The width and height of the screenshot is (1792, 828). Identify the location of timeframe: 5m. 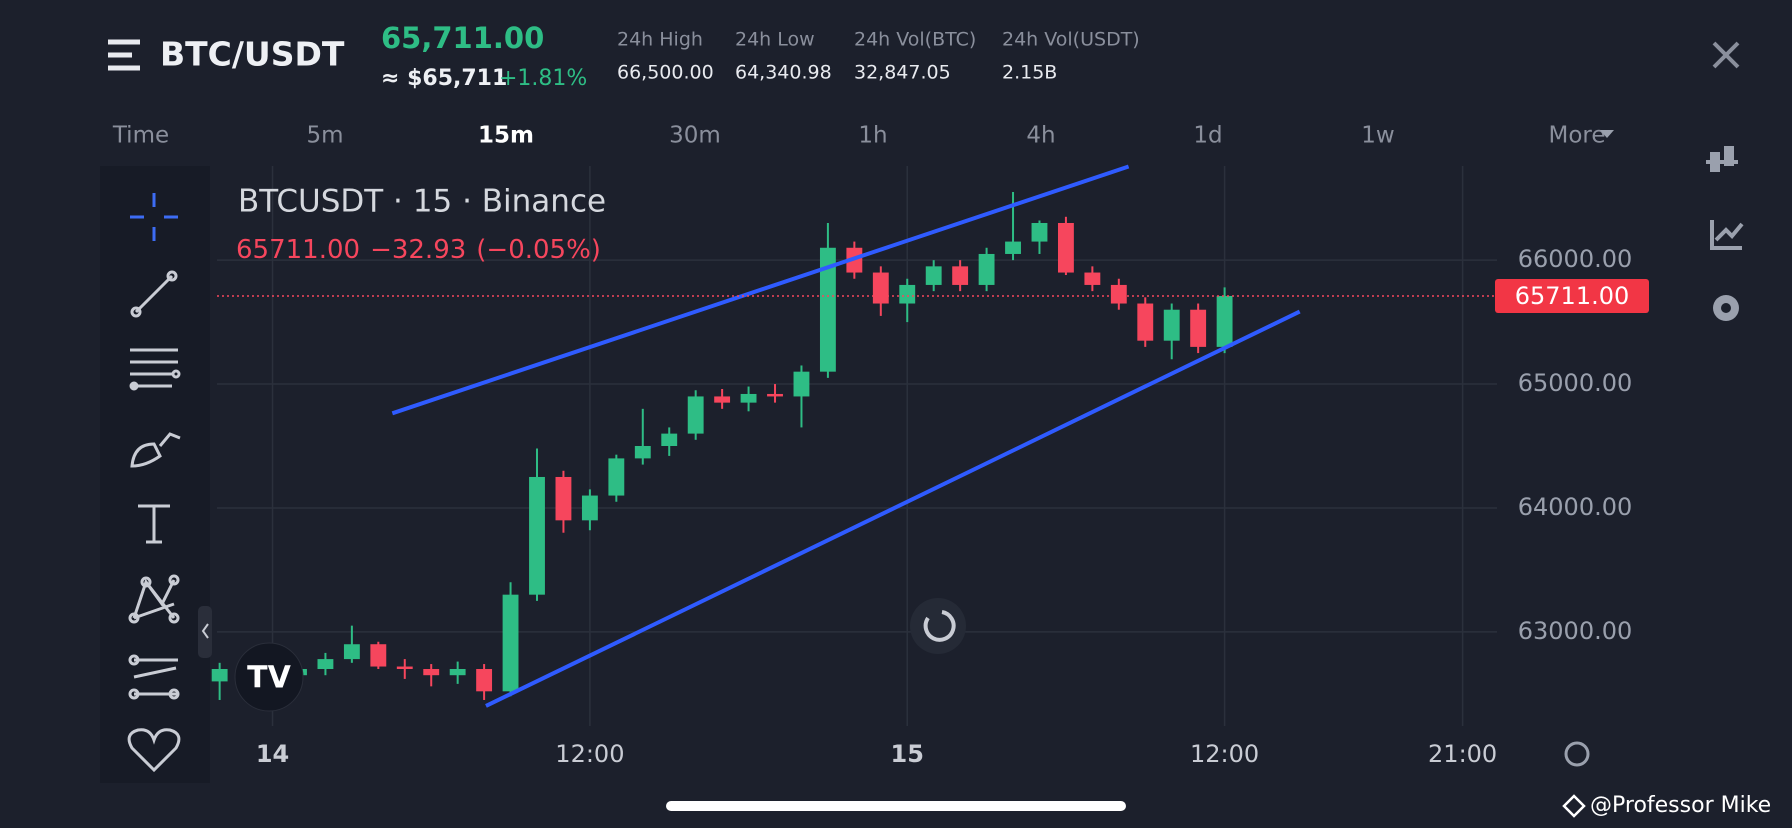
(324, 136).